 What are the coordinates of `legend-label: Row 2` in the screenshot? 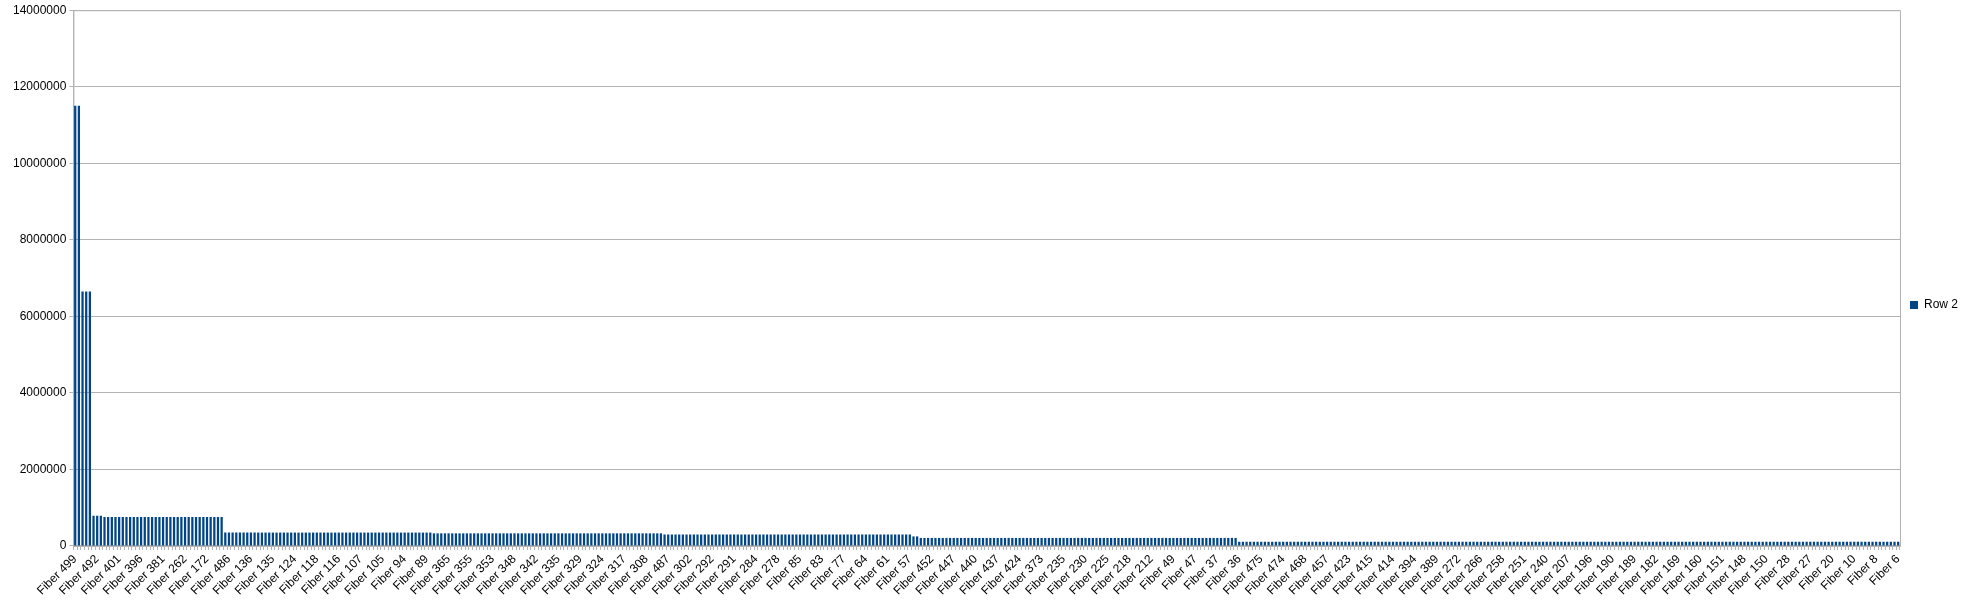 It's located at (1941, 304).